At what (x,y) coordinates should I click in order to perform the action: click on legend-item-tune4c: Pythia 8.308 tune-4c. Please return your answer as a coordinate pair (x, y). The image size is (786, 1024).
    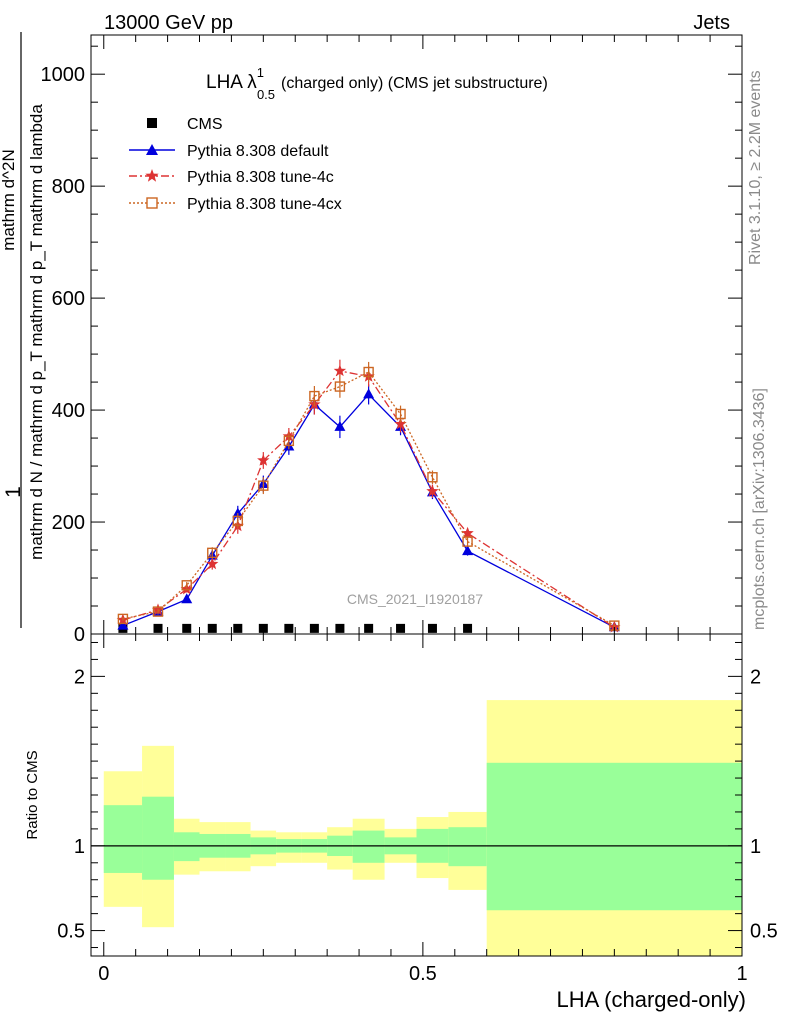
    Looking at the image, I should click on (231, 177).